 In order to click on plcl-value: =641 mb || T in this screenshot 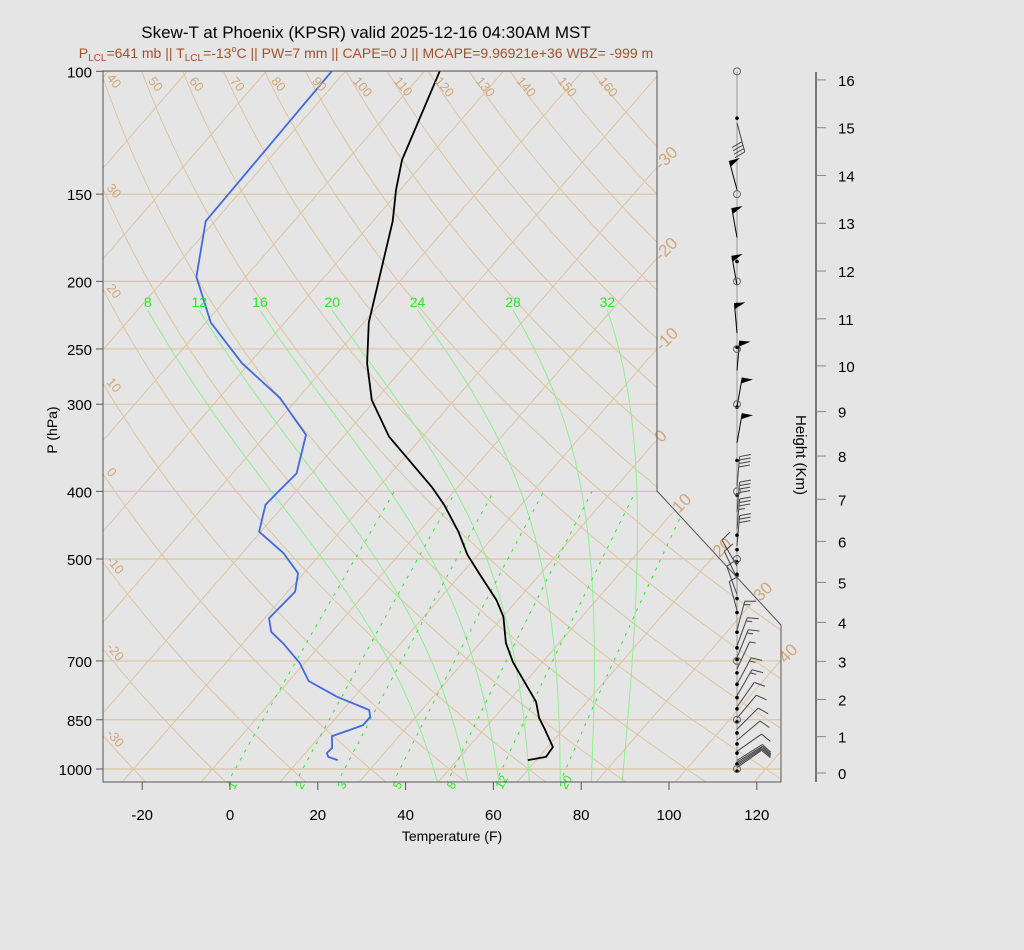, I will do `click(145, 53)`.